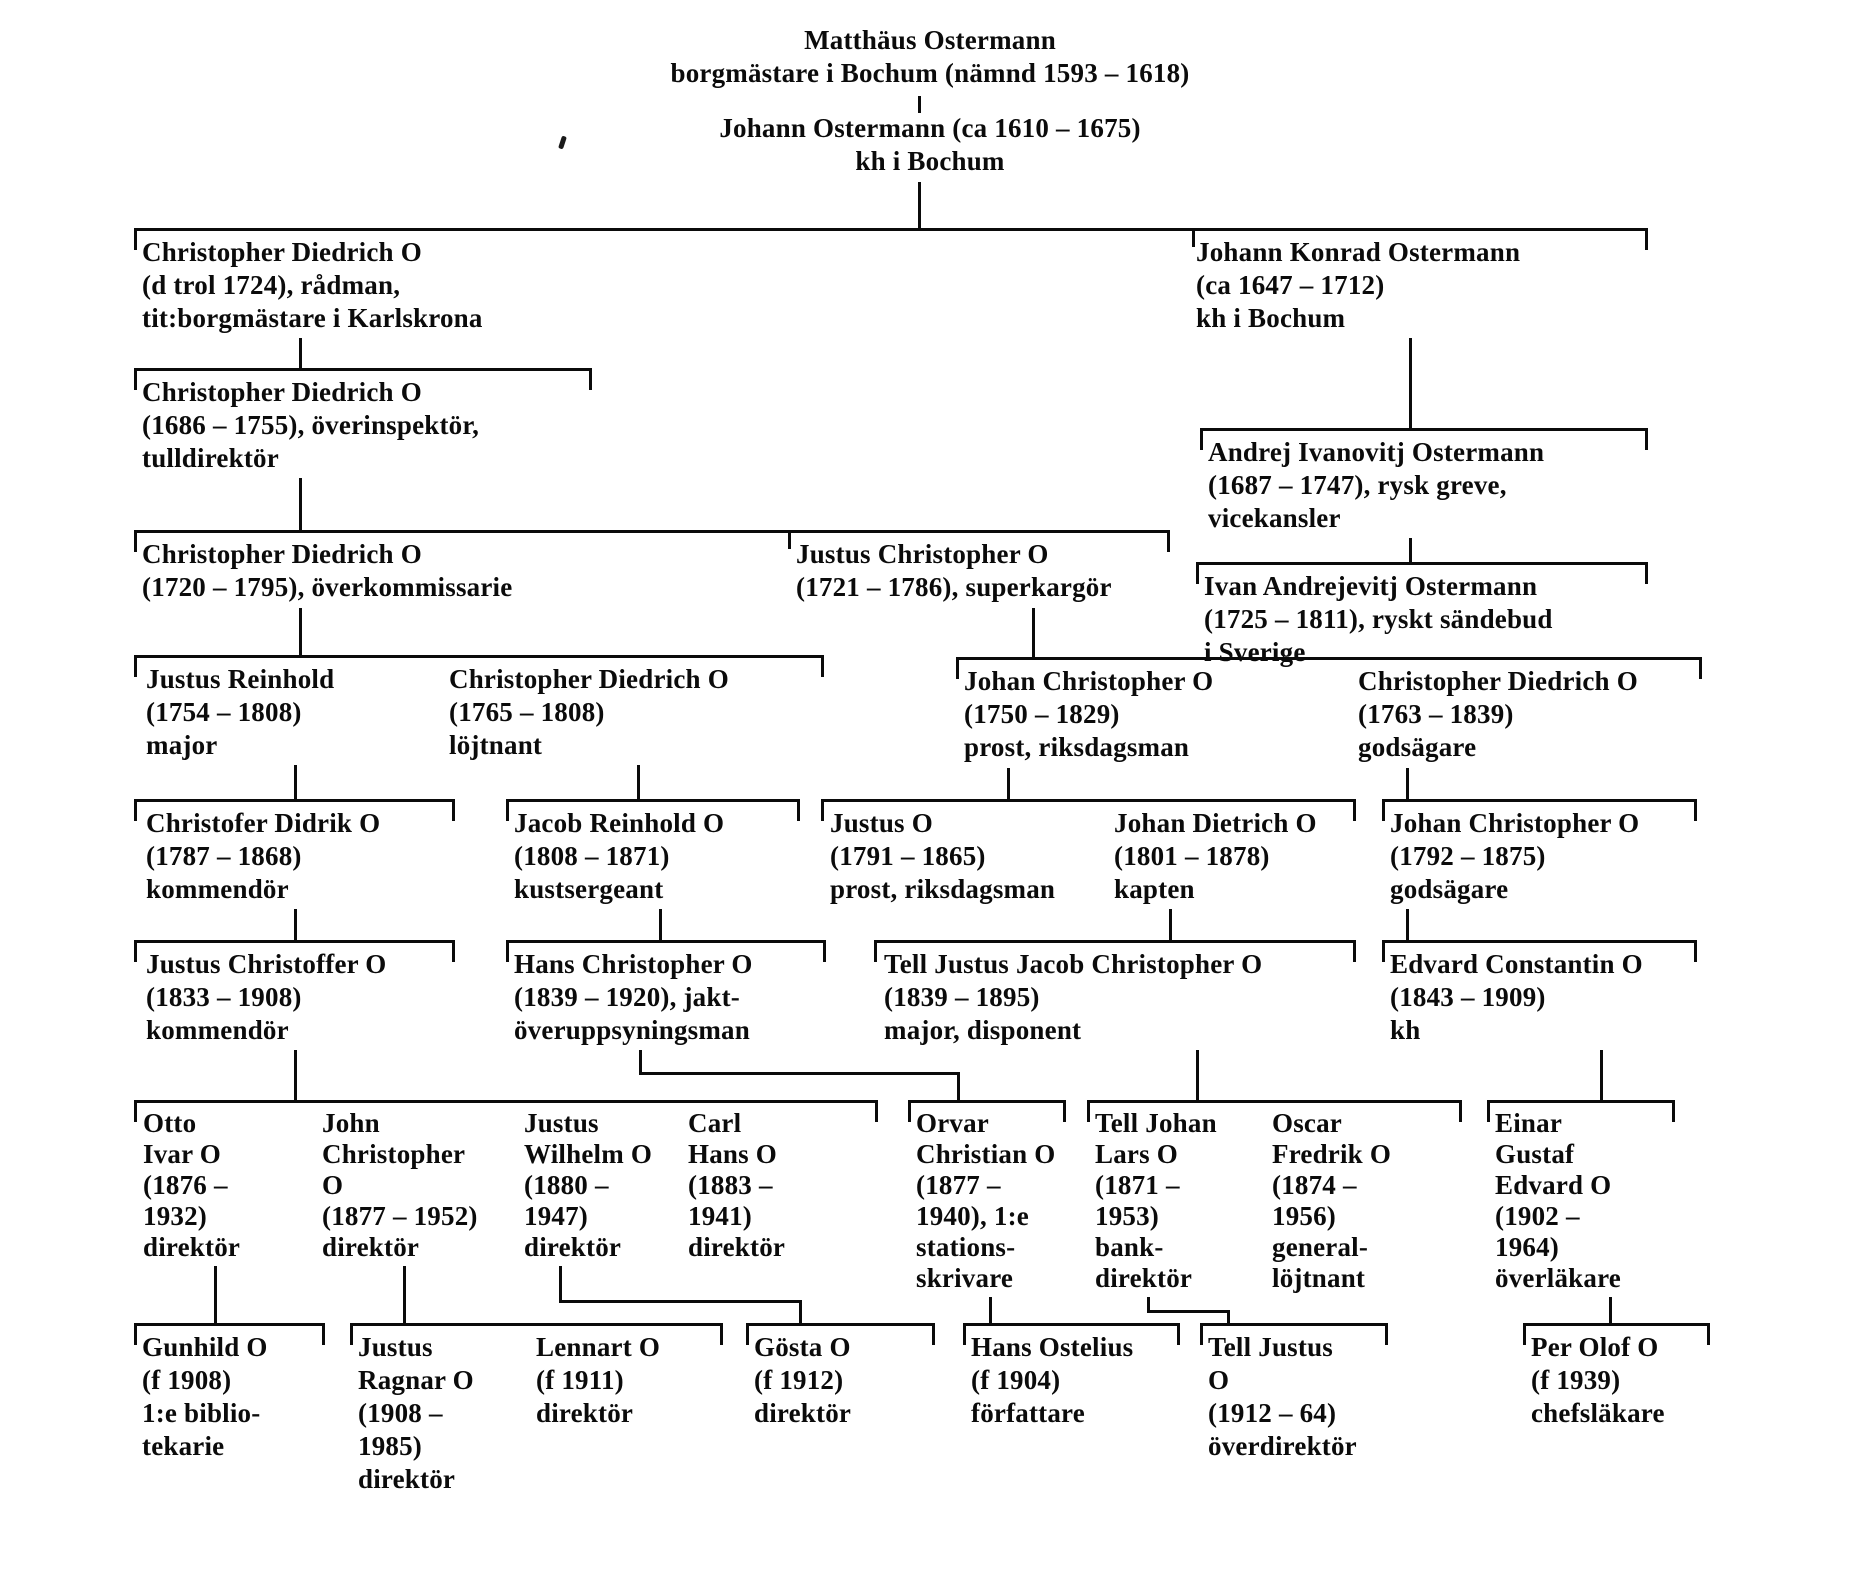 The height and width of the screenshot is (1576, 1859). What do you see at coordinates (1558, 1278) in the screenshot?
I see `text-line: överläkare` at bounding box center [1558, 1278].